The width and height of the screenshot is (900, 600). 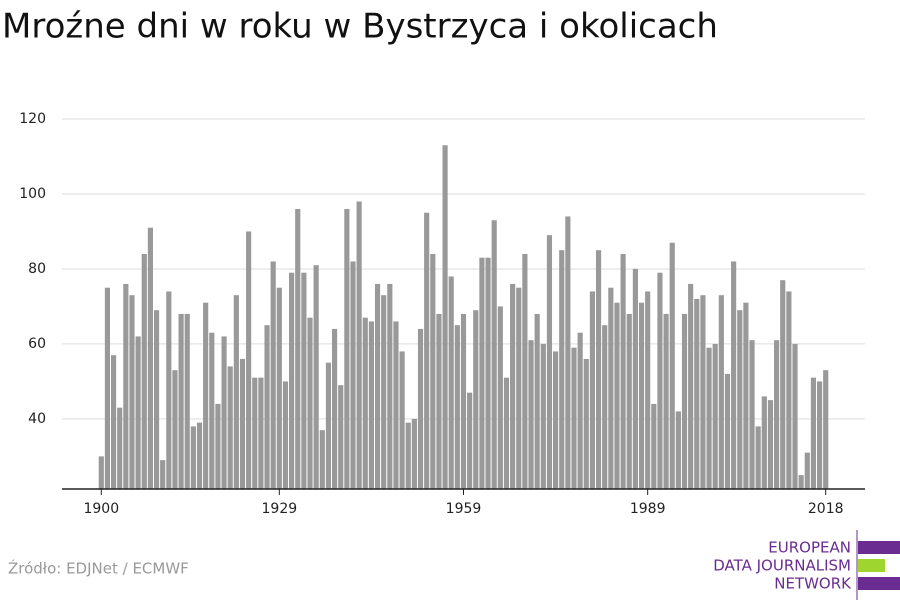 I want to click on source: Źródło: EDJNet / ECMWF, so click(x=98, y=568).